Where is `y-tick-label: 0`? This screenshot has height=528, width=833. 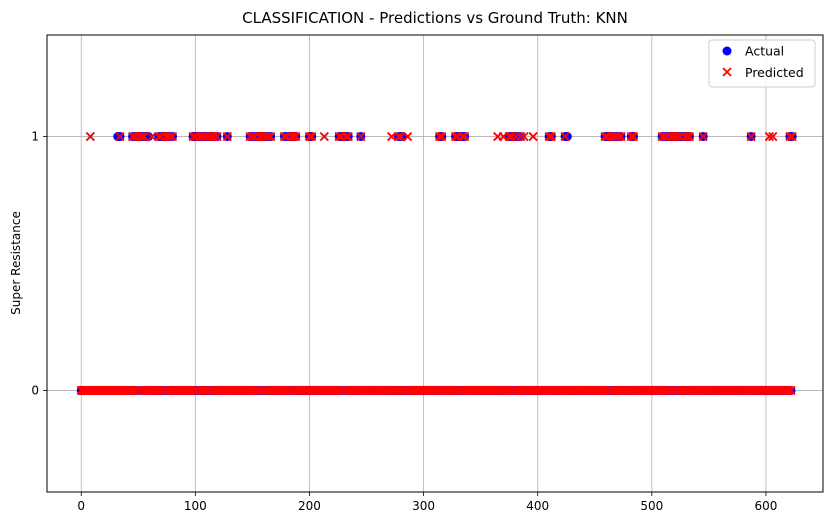
y-tick-label: 0 is located at coordinates (35, 390).